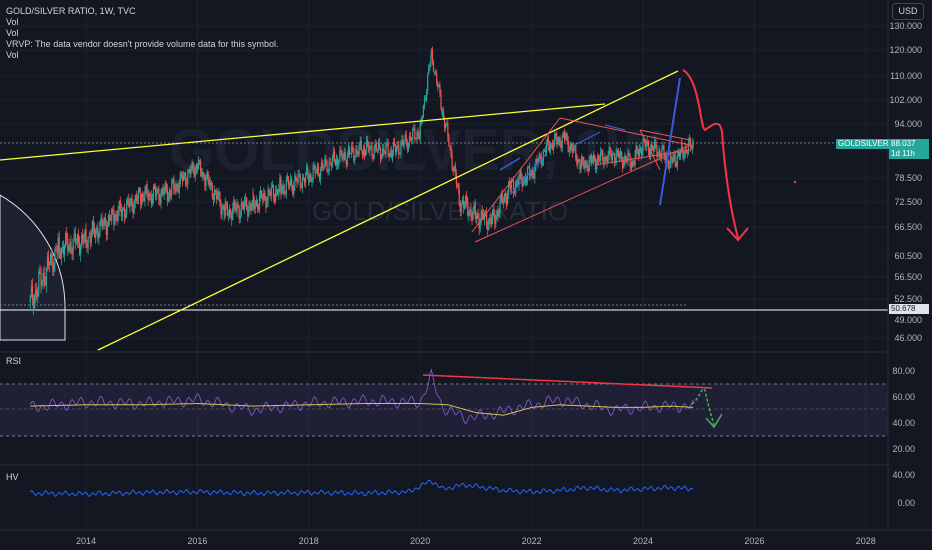 This screenshot has width=932, height=550. Describe the element at coordinates (737, 234) in the screenshot. I see `red-arrow-head` at that location.